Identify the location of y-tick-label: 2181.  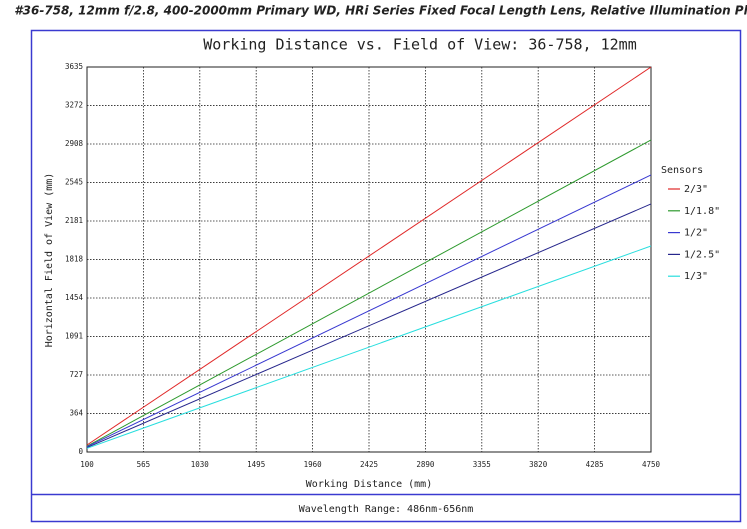
(74, 220).